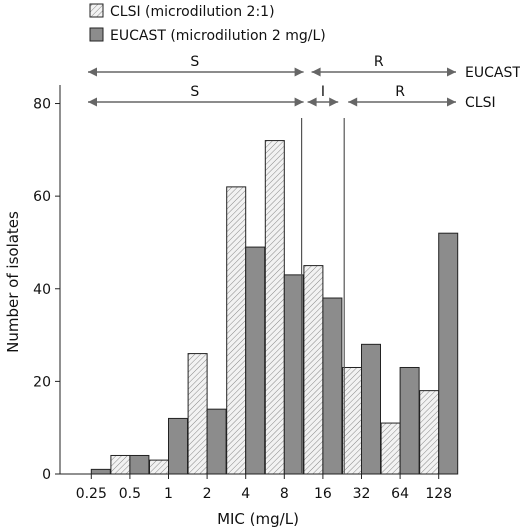 This screenshot has height=530, width=520. What do you see at coordinates (13, 282) in the screenshot?
I see `y-axis-title: Number of isolates` at bounding box center [13, 282].